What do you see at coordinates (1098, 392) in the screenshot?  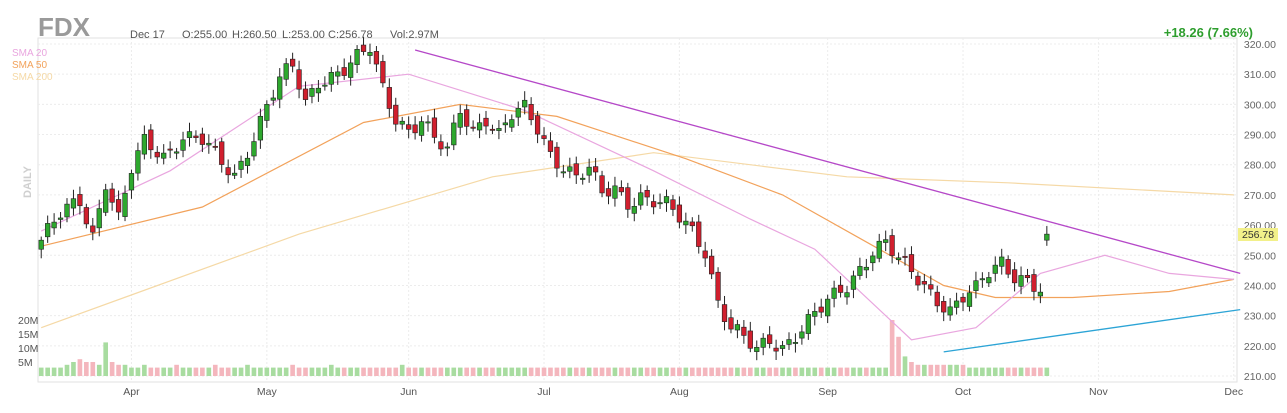 I see `x-tick-label: Nov` at bounding box center [1098, 392].